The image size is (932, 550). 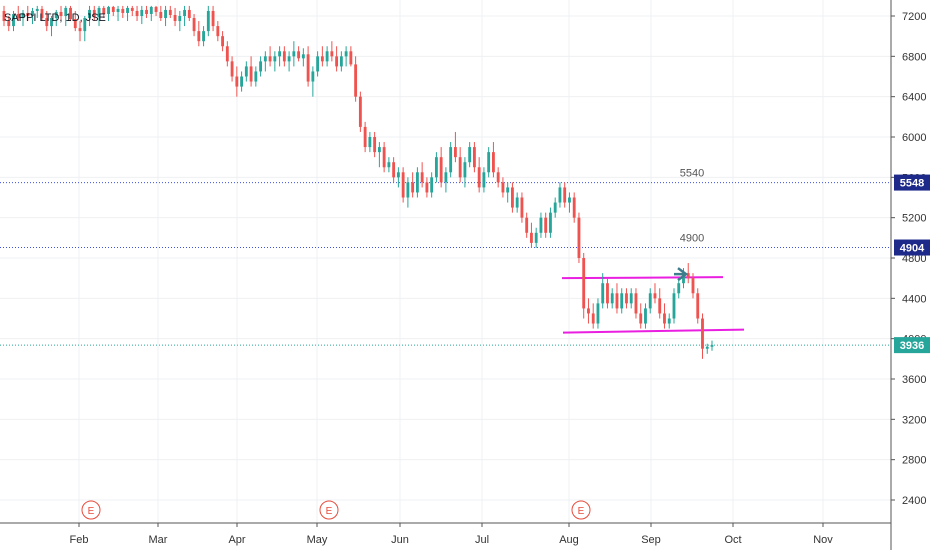 I want to click on trendlines, so click(x=653, y=305).